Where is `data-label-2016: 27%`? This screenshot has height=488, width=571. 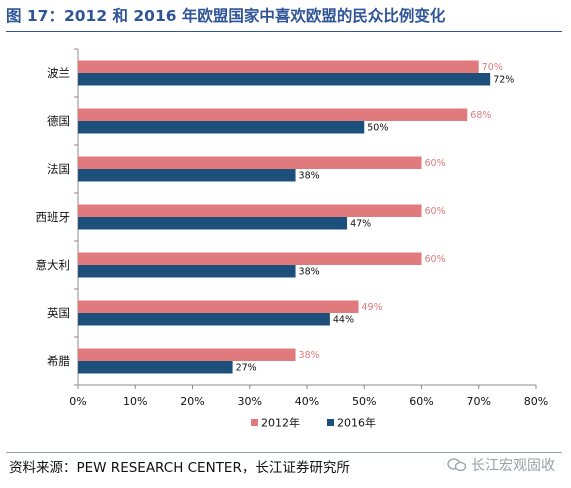 data-label-2016: 27% is located at coordinates (246, 368).